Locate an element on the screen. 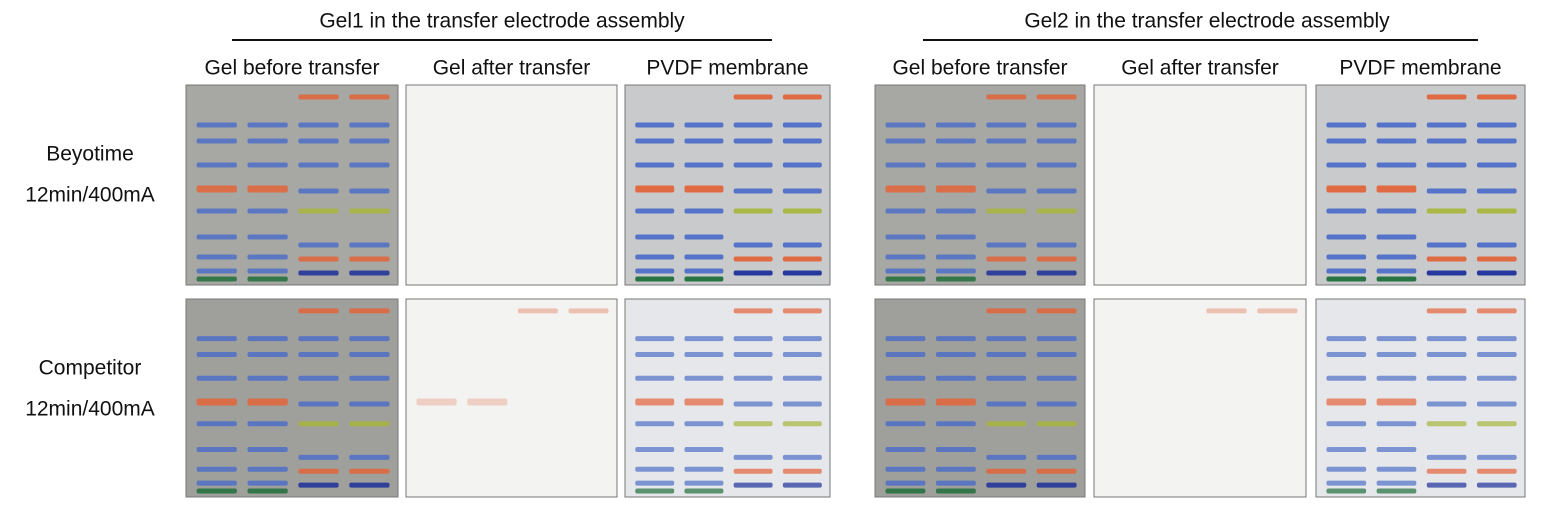  row-label: 12min/400mA is located at coordinates (90, 195).